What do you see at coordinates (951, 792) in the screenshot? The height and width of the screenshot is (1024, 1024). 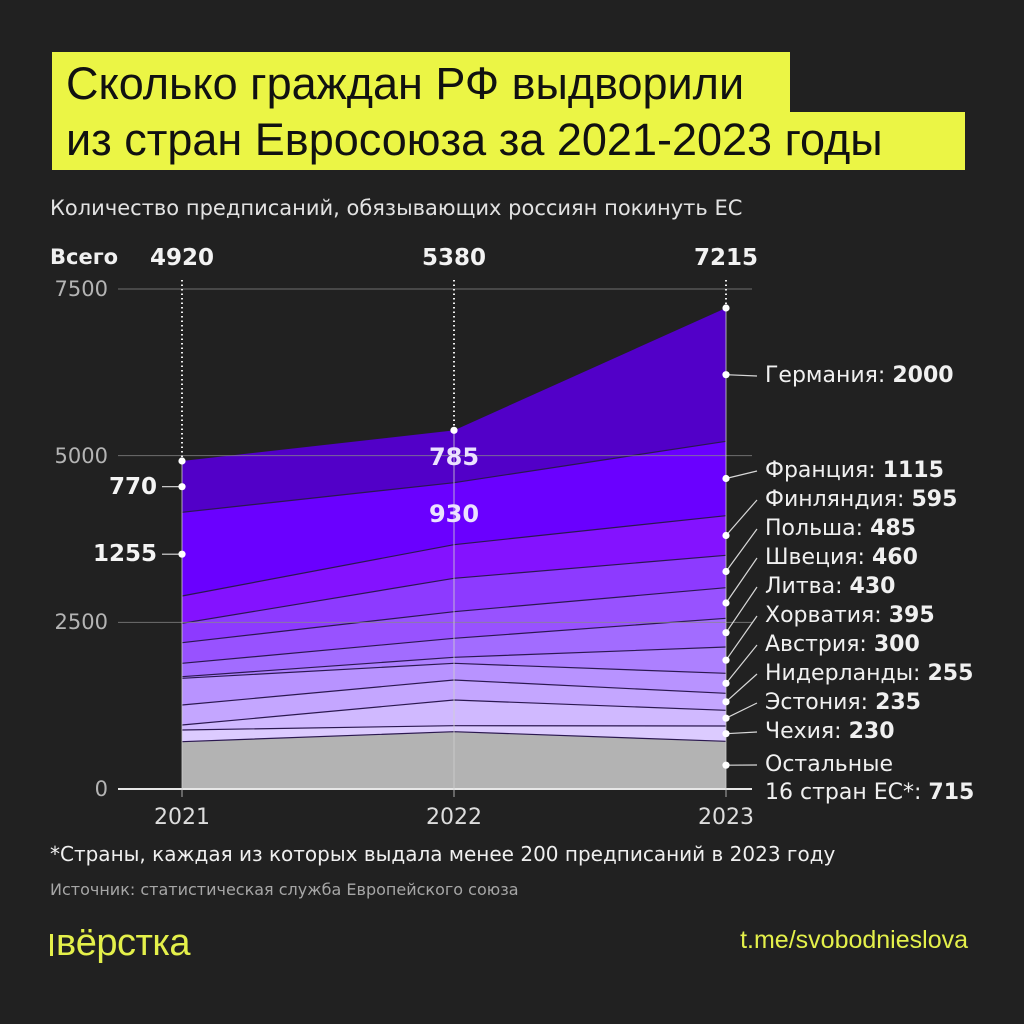 I see `legend-country-value: 715` at bounding box center [951, 792].